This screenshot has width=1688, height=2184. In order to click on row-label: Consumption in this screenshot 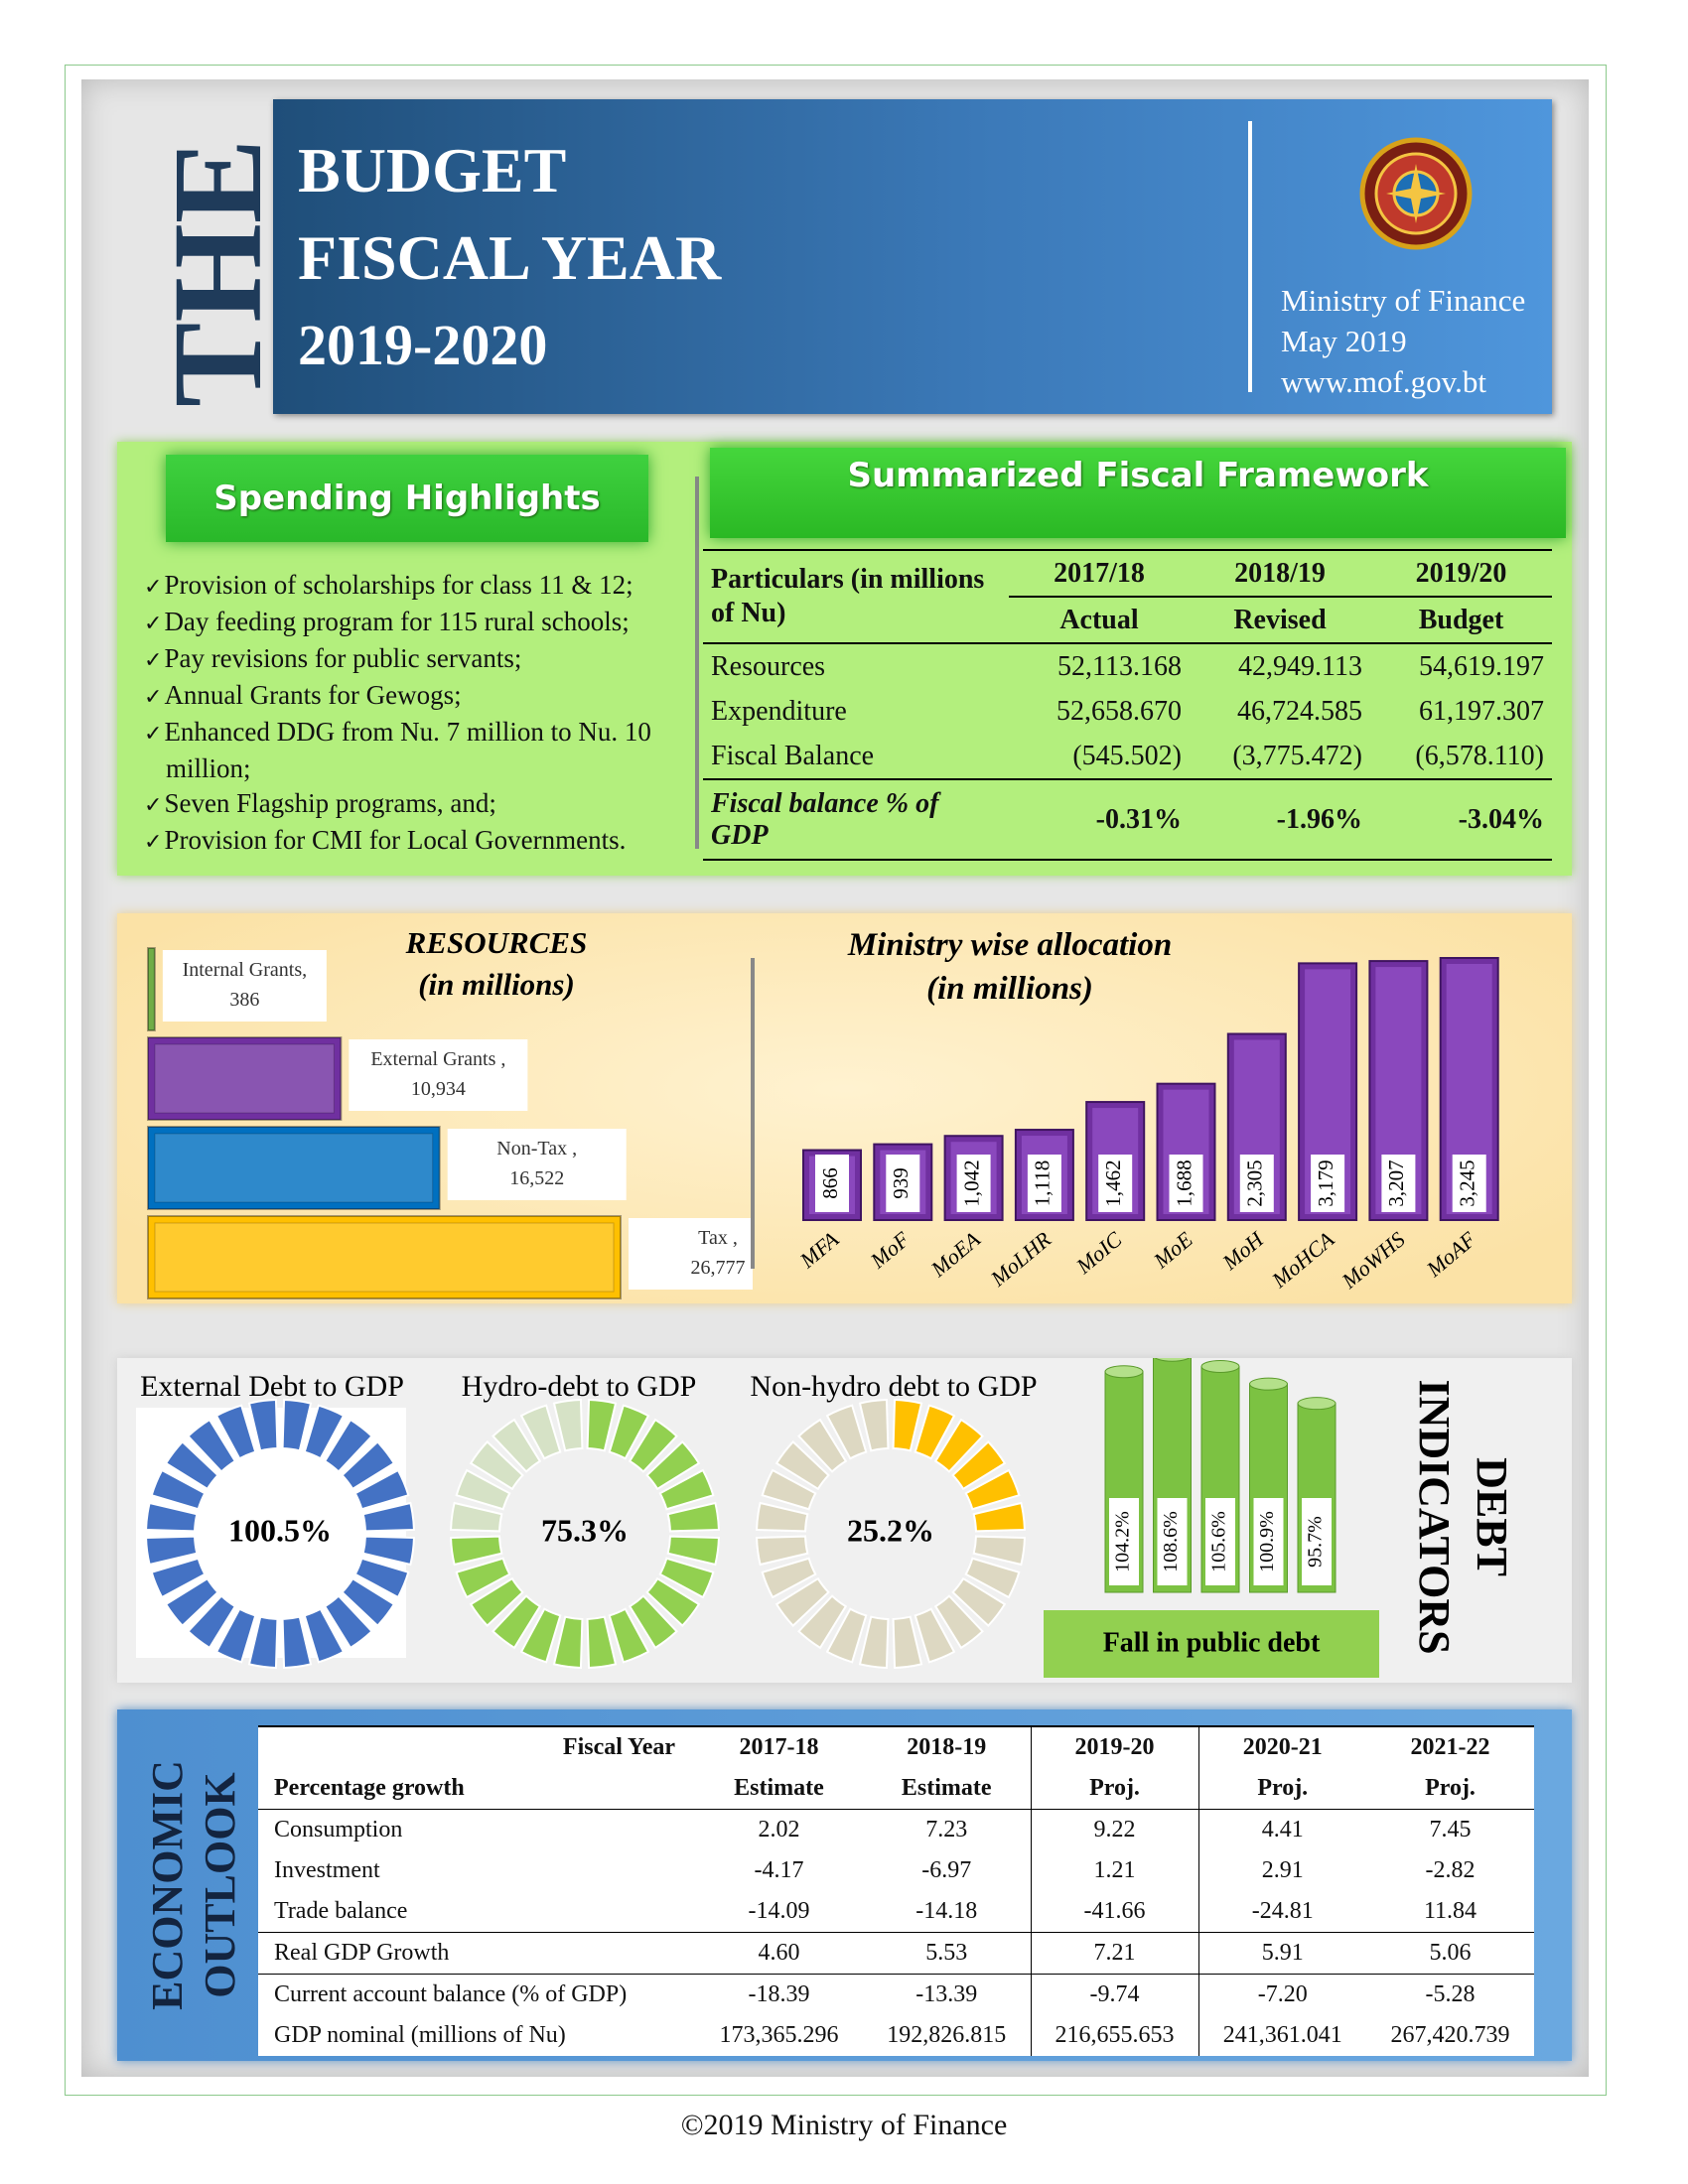, I will do `click(338, 1830)`.